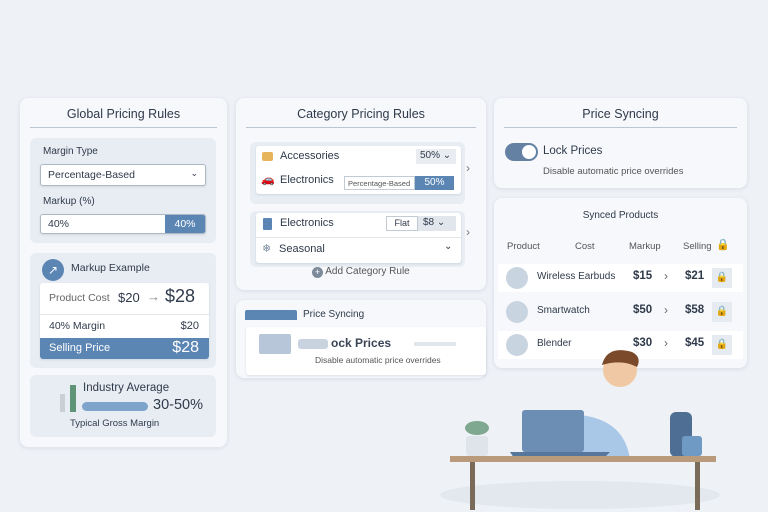 This screenshot has height=512, width=768. What do you see at coordinates (180, 296) in the screenshot?
I see `result-price: $28` at bounding box center [180, 296].